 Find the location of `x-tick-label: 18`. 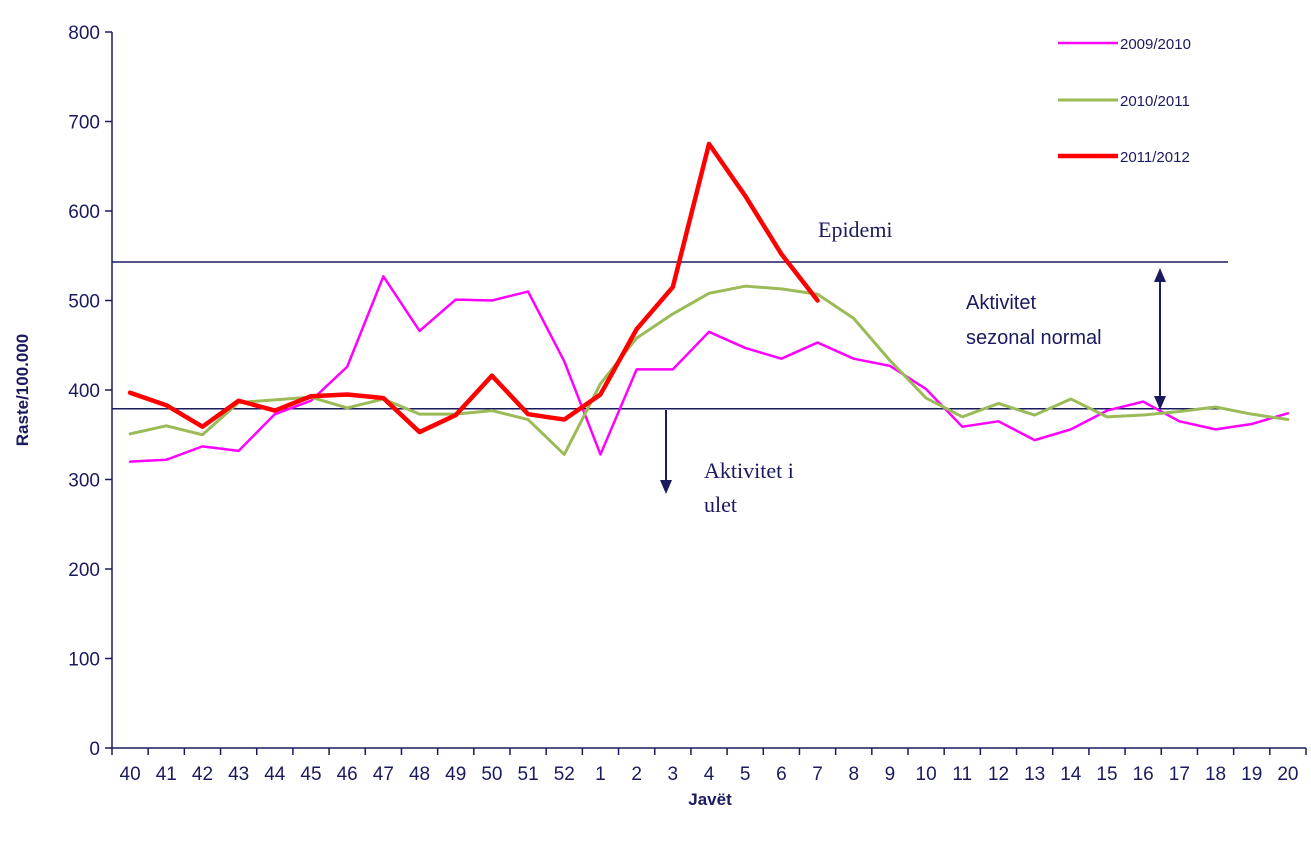

x-tick-label: 18 is located at coordinates (1215, 774).